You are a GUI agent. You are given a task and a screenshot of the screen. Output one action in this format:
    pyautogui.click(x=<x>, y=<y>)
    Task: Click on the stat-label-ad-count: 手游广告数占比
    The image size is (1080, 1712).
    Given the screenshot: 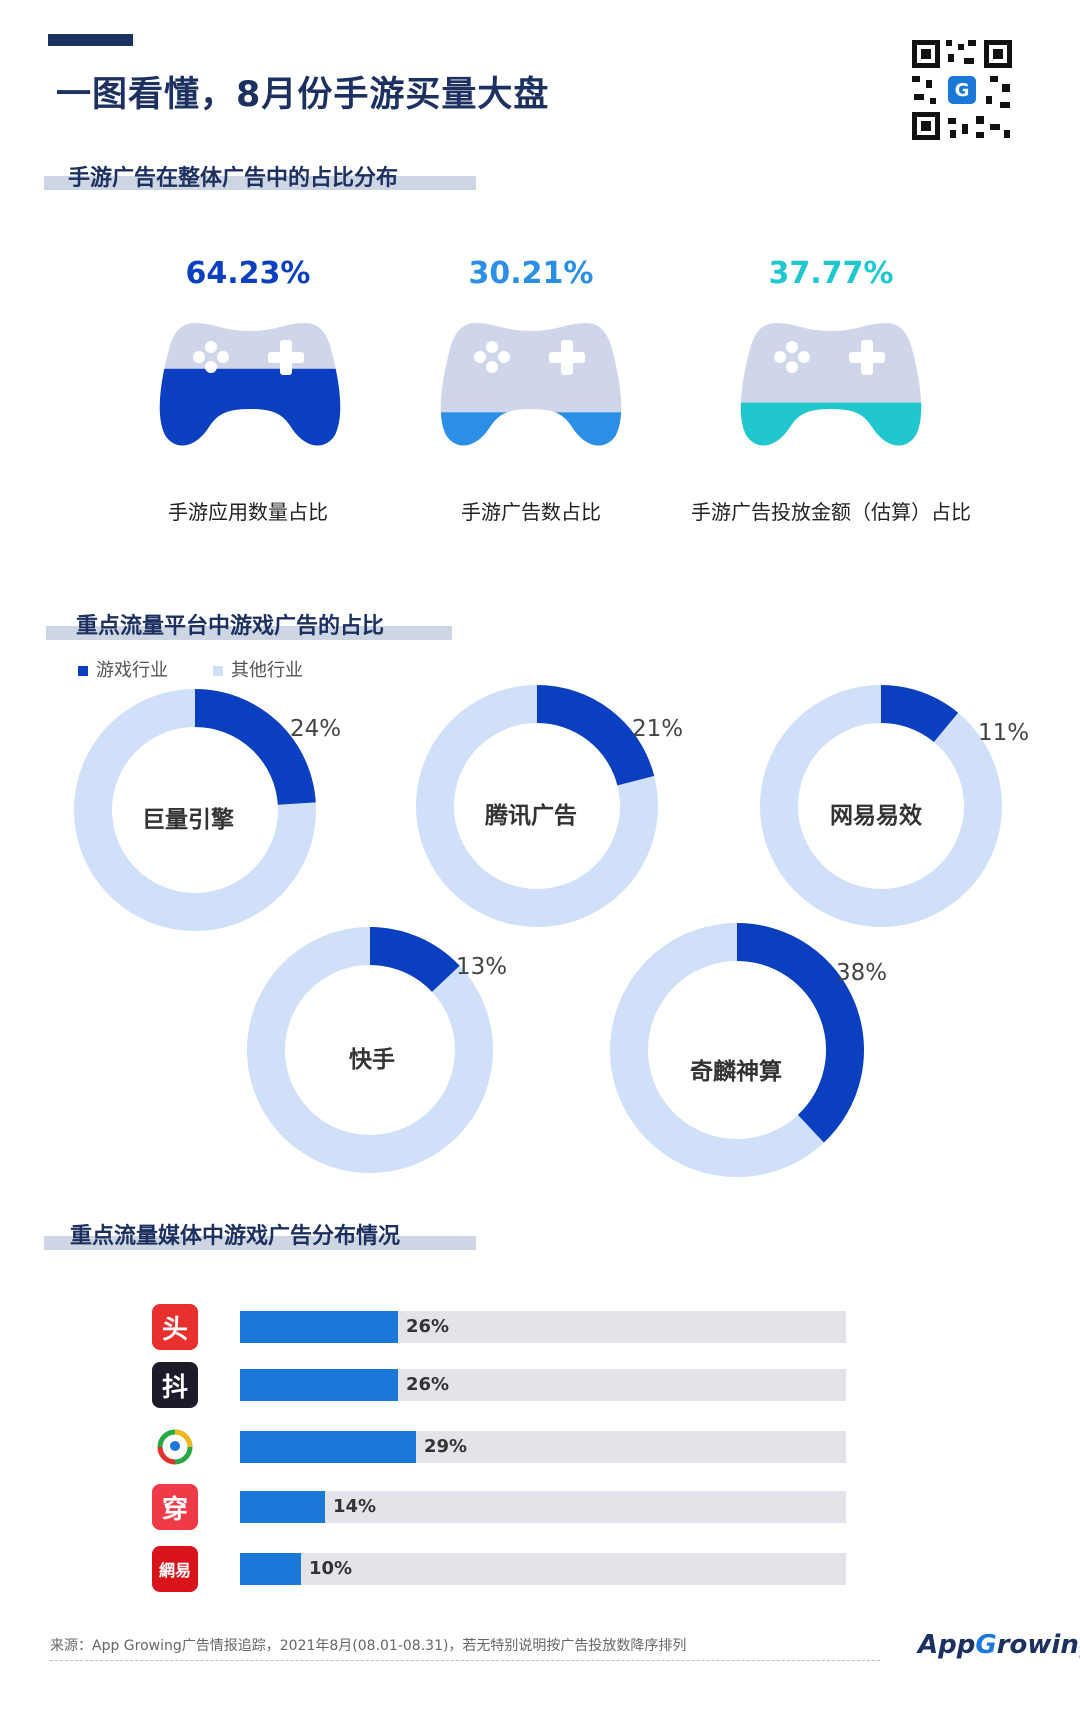 What is the action you would take?
    pyautogui.click(x=531, y=512)
    